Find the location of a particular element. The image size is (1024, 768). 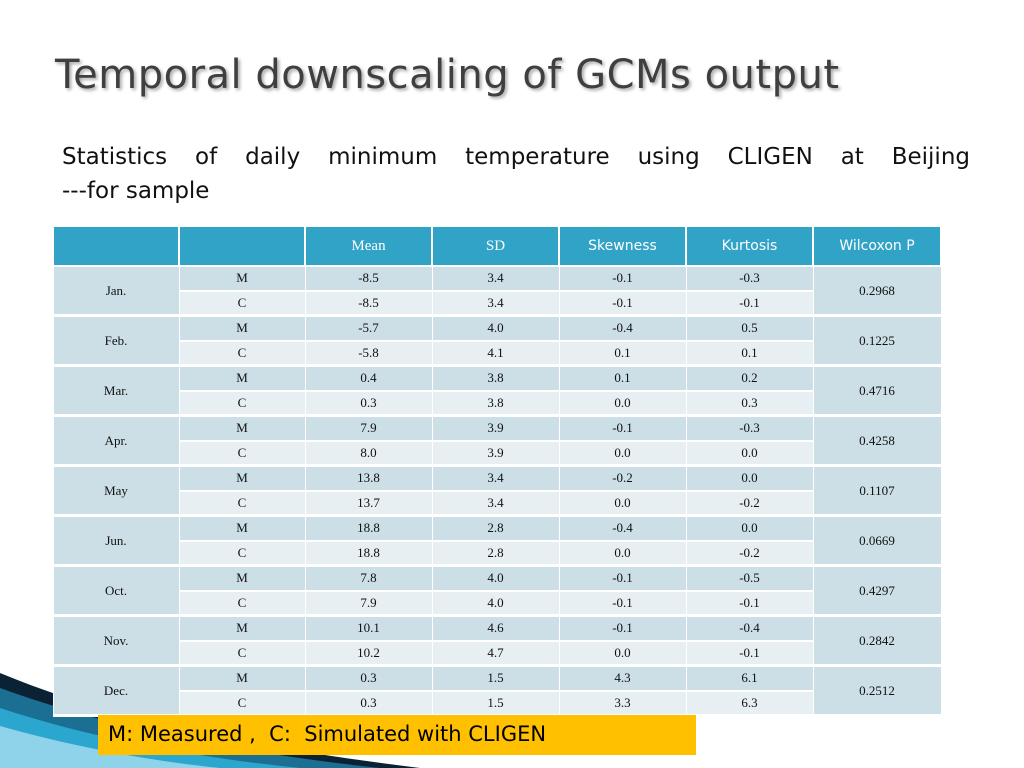

table-row-simulated: C 0.3 1.5 3.3 6.3 is located at coordinates (497, 703).